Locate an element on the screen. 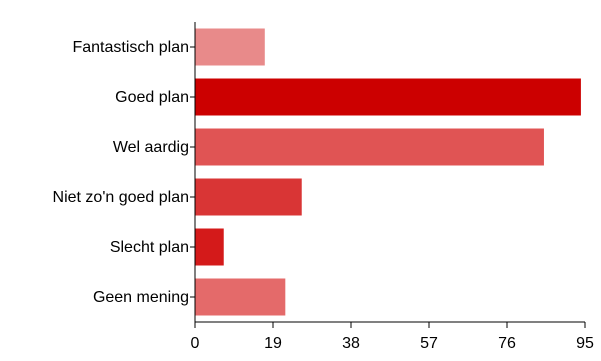  x-tick-label: 95 is located at coordinates (585, 343).